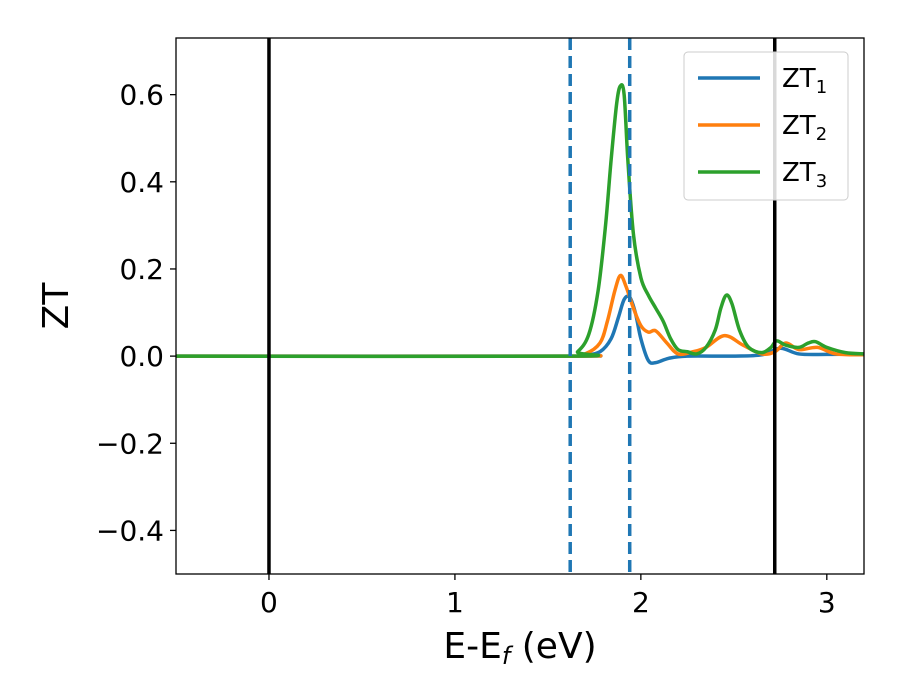 The height and width of the screenshot is (700, 900). Describe the element at coordinates (141, 356) in the screenshot. I see `y-tick-label: 0.0` at that location.